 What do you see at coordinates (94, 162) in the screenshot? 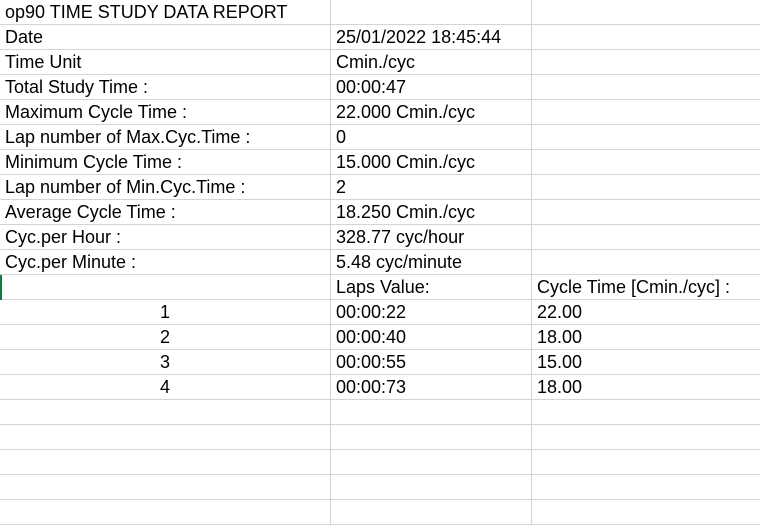
I see `field-label-min-cycle-time: Minimum Cycle Time :` at bounding box center [94, 162].